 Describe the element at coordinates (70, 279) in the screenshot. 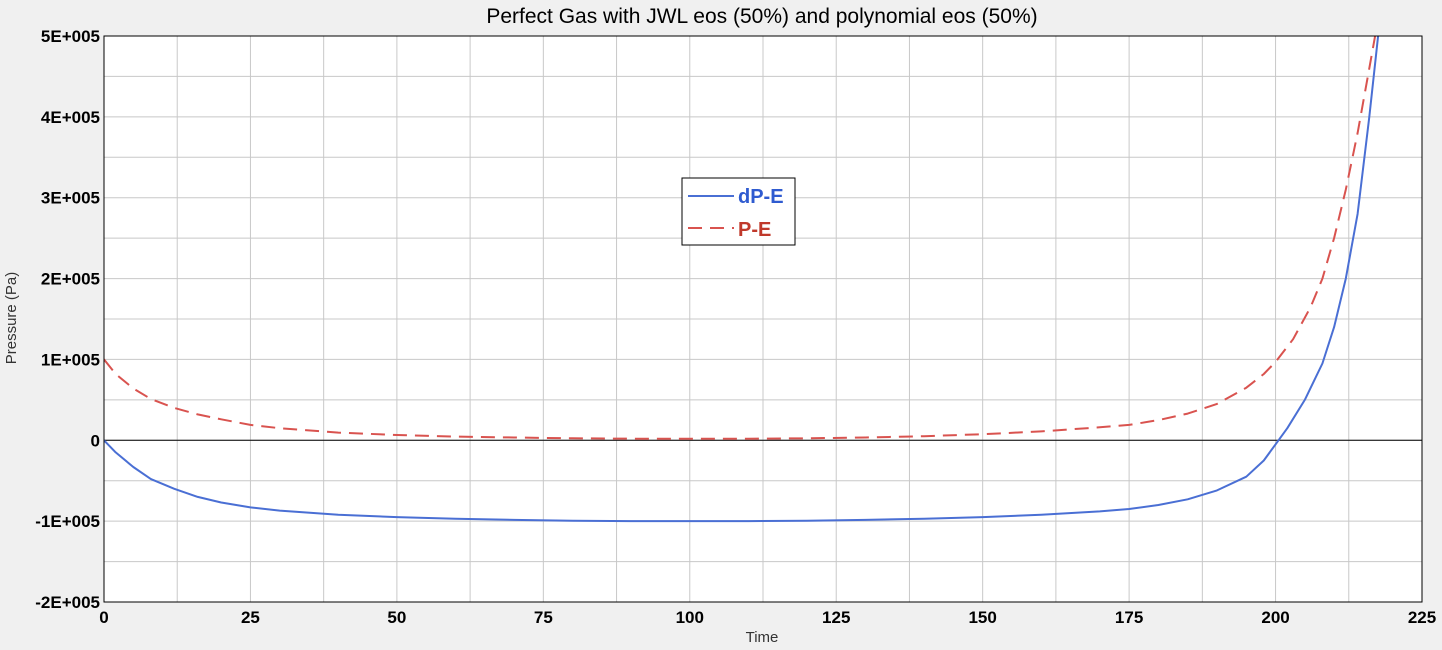

I see `y-tick-label: 2E+005` at that location.